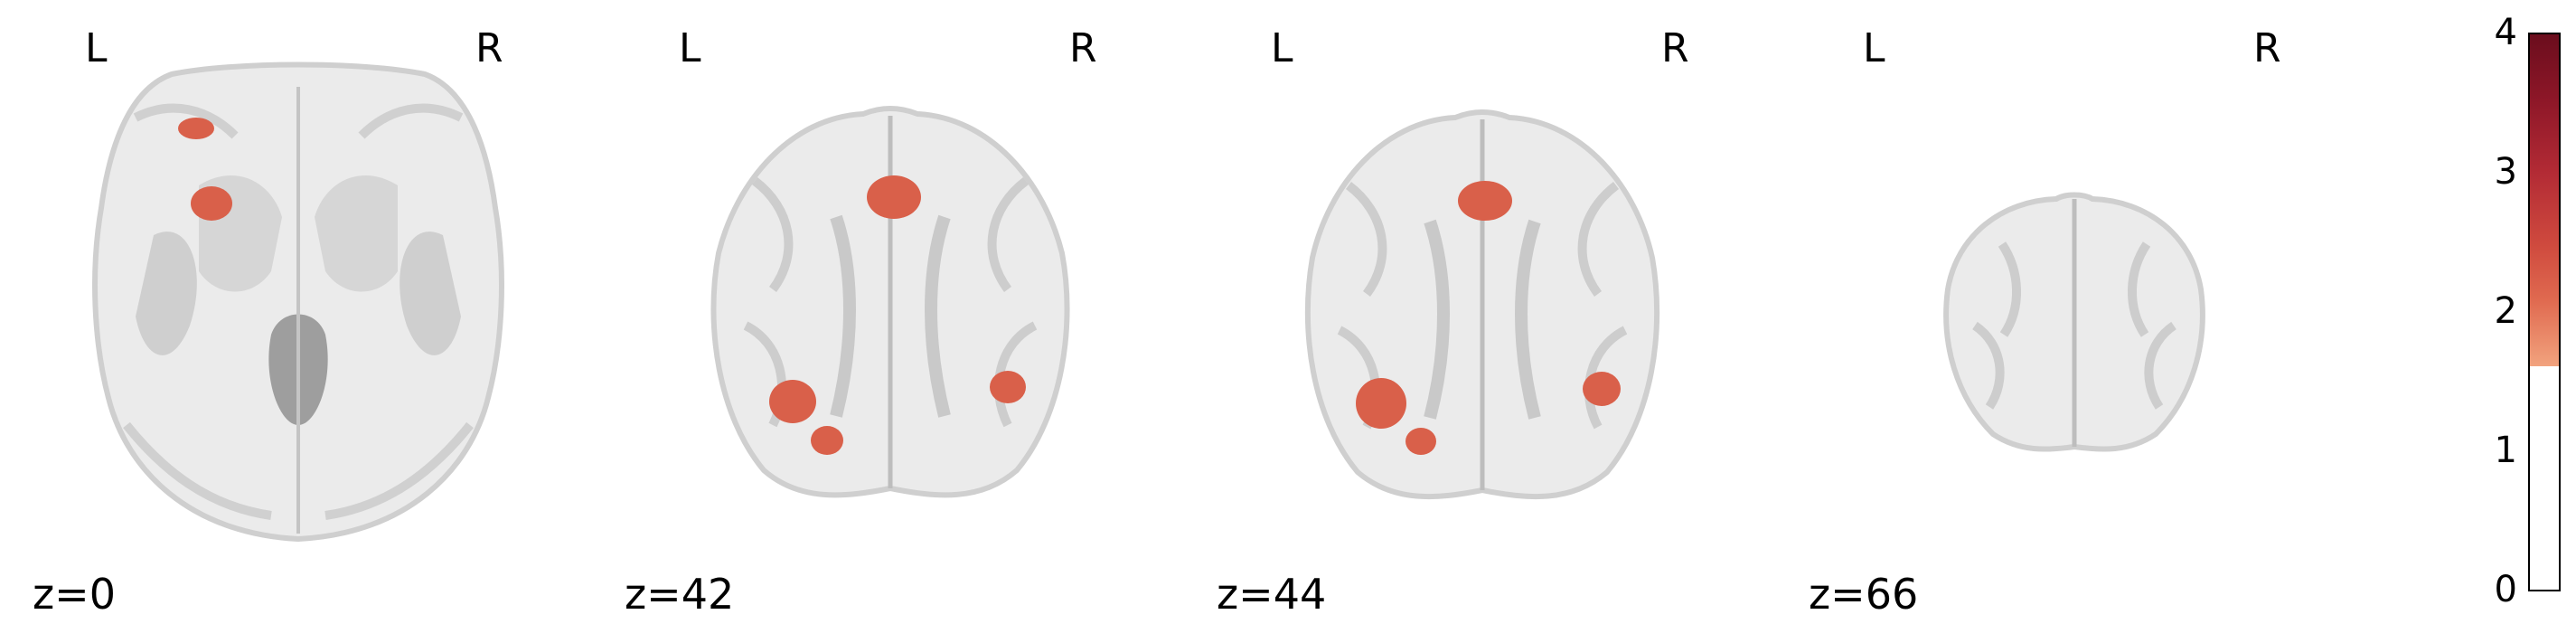 The height and width of the screenshot is (624, 2576). I want to click on colorbar-tick-label: 1, so click(2506, 451).